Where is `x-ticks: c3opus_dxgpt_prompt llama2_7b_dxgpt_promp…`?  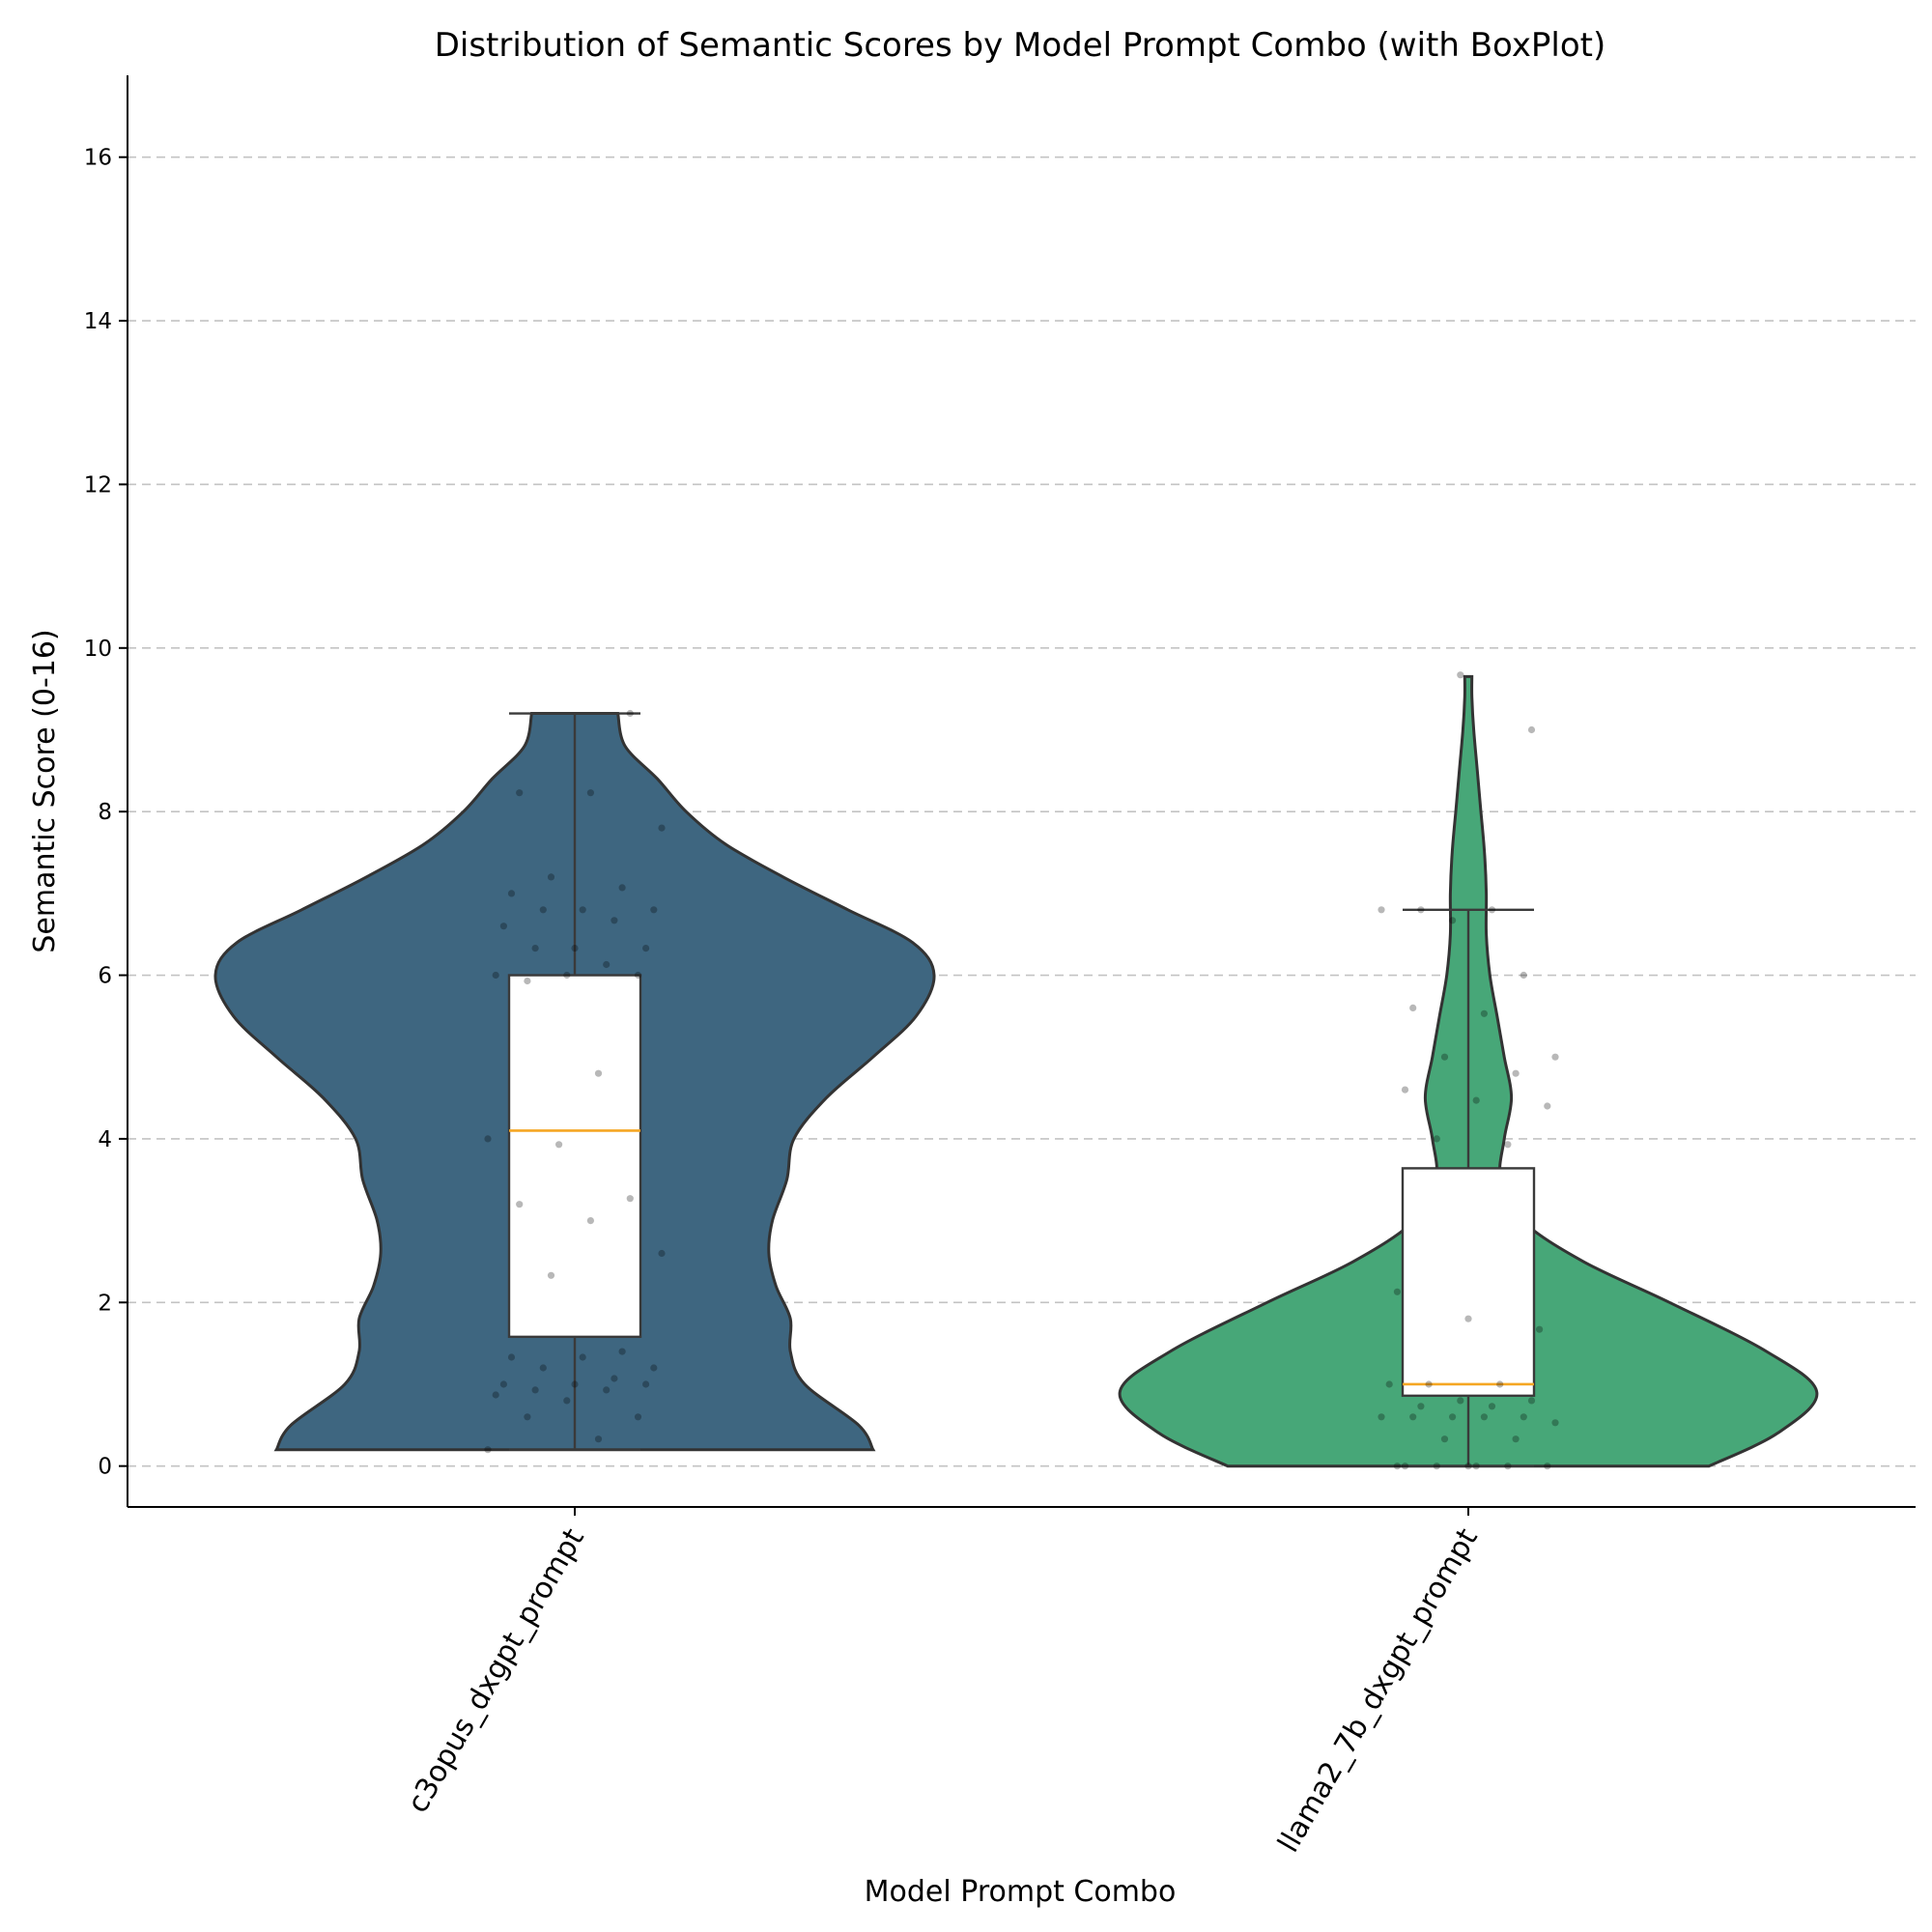 x-ticks: c3opus_dxgpt_prompt llama2_7b_dxgpt_promp… is located at coordinates (943, 1683).